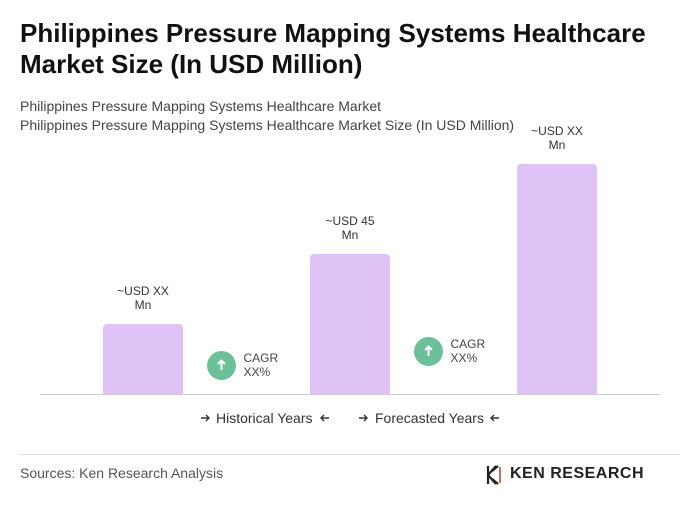 This screenshot has height=520, width=700. What do you see at coordinates (493, 475) in the screenshot?
I see `brand-icon` at bounding box center [493, 475].